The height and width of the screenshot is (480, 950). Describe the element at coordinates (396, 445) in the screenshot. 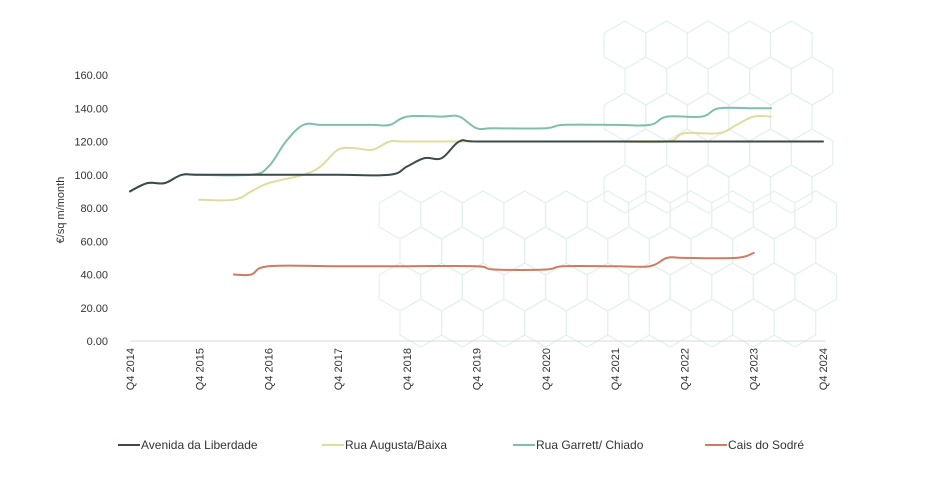

I see `legend-label: Rua Augusta/Baixa` at that location.